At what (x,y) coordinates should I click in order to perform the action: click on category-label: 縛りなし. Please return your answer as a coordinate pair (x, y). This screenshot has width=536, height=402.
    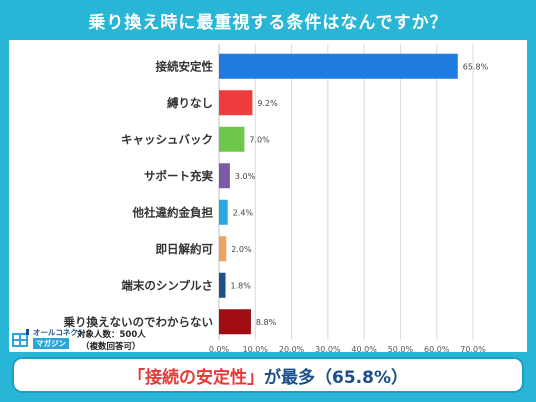
    Looking at the image, I should click on (190, 103).